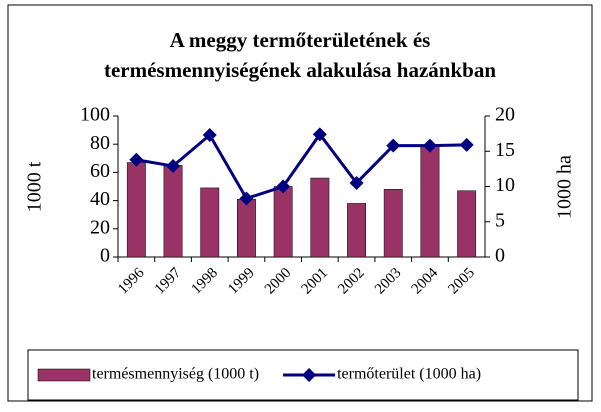  What do you see at coordinates (100, 171) in the screenshot?
I see `y-tick-label: 60` at bounding box center [100, 171].